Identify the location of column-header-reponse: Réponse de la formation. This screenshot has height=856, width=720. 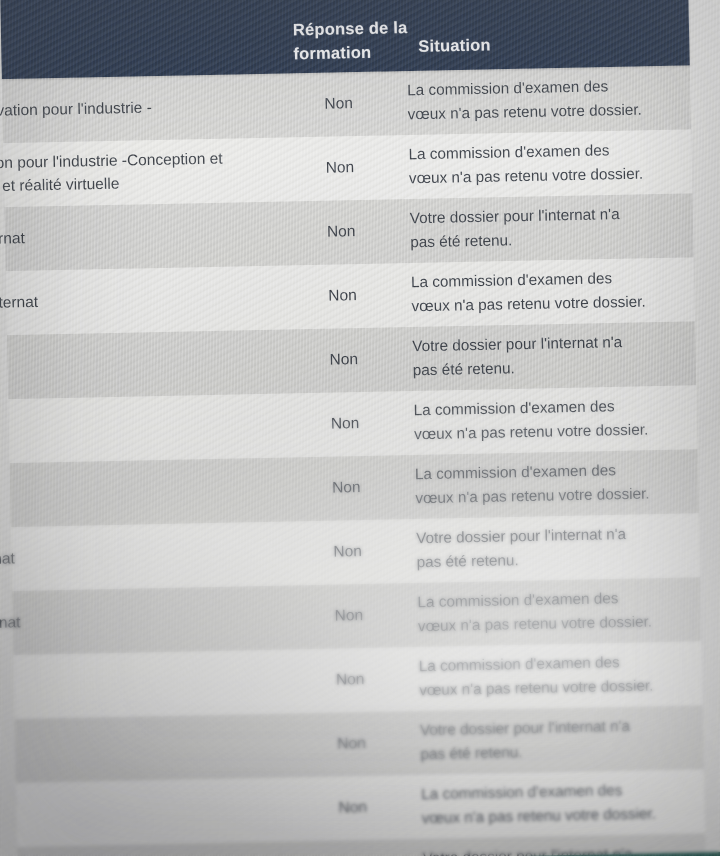
(350, 41).